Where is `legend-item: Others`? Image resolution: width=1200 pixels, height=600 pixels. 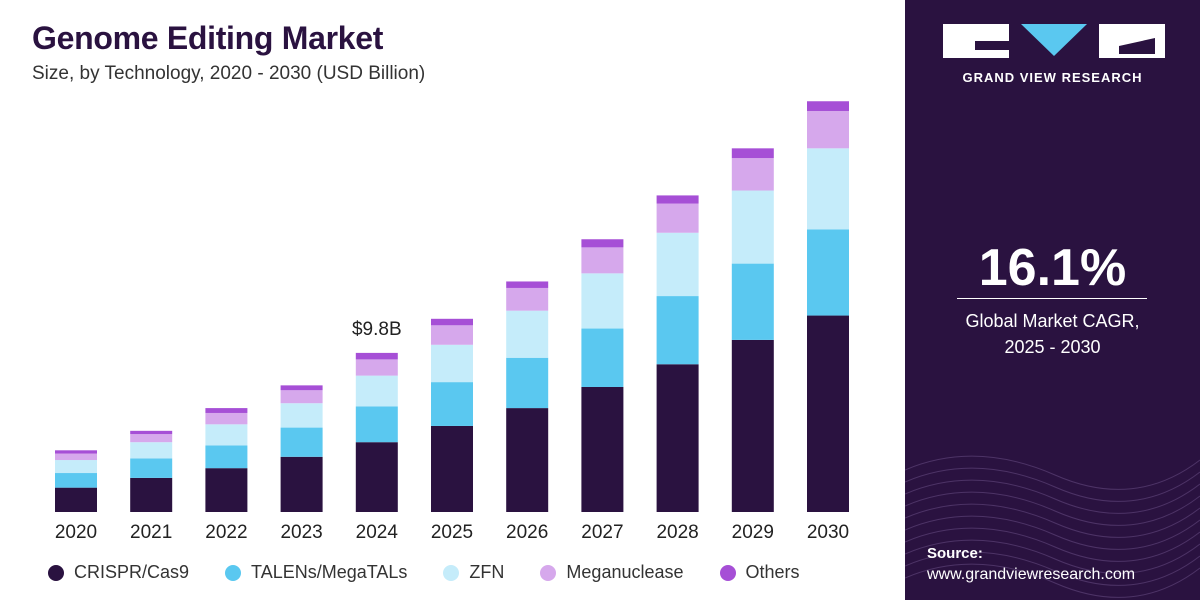 legend-item: Others is located at coordinates (759, 572).